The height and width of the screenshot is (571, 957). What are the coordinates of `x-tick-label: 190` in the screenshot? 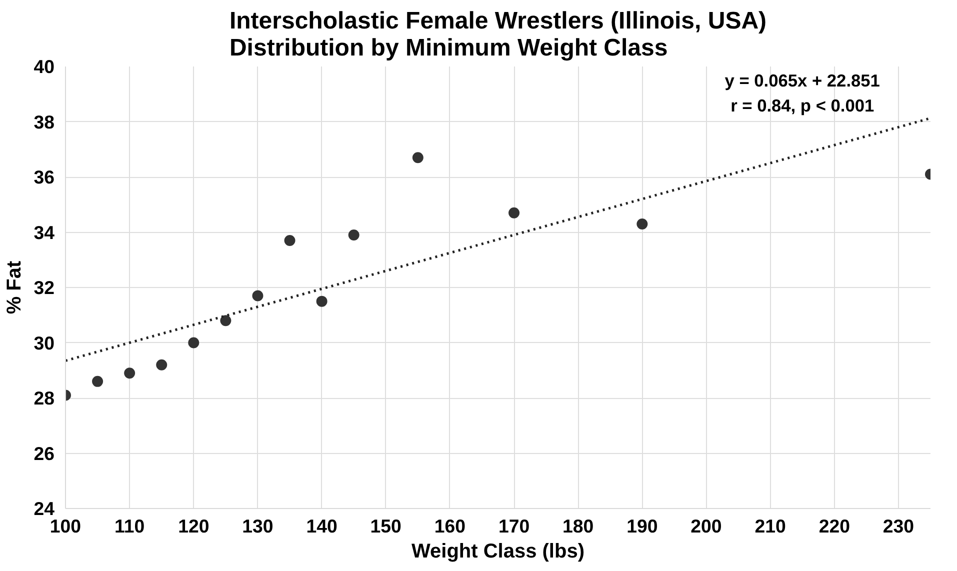 It's located at (642, 526).